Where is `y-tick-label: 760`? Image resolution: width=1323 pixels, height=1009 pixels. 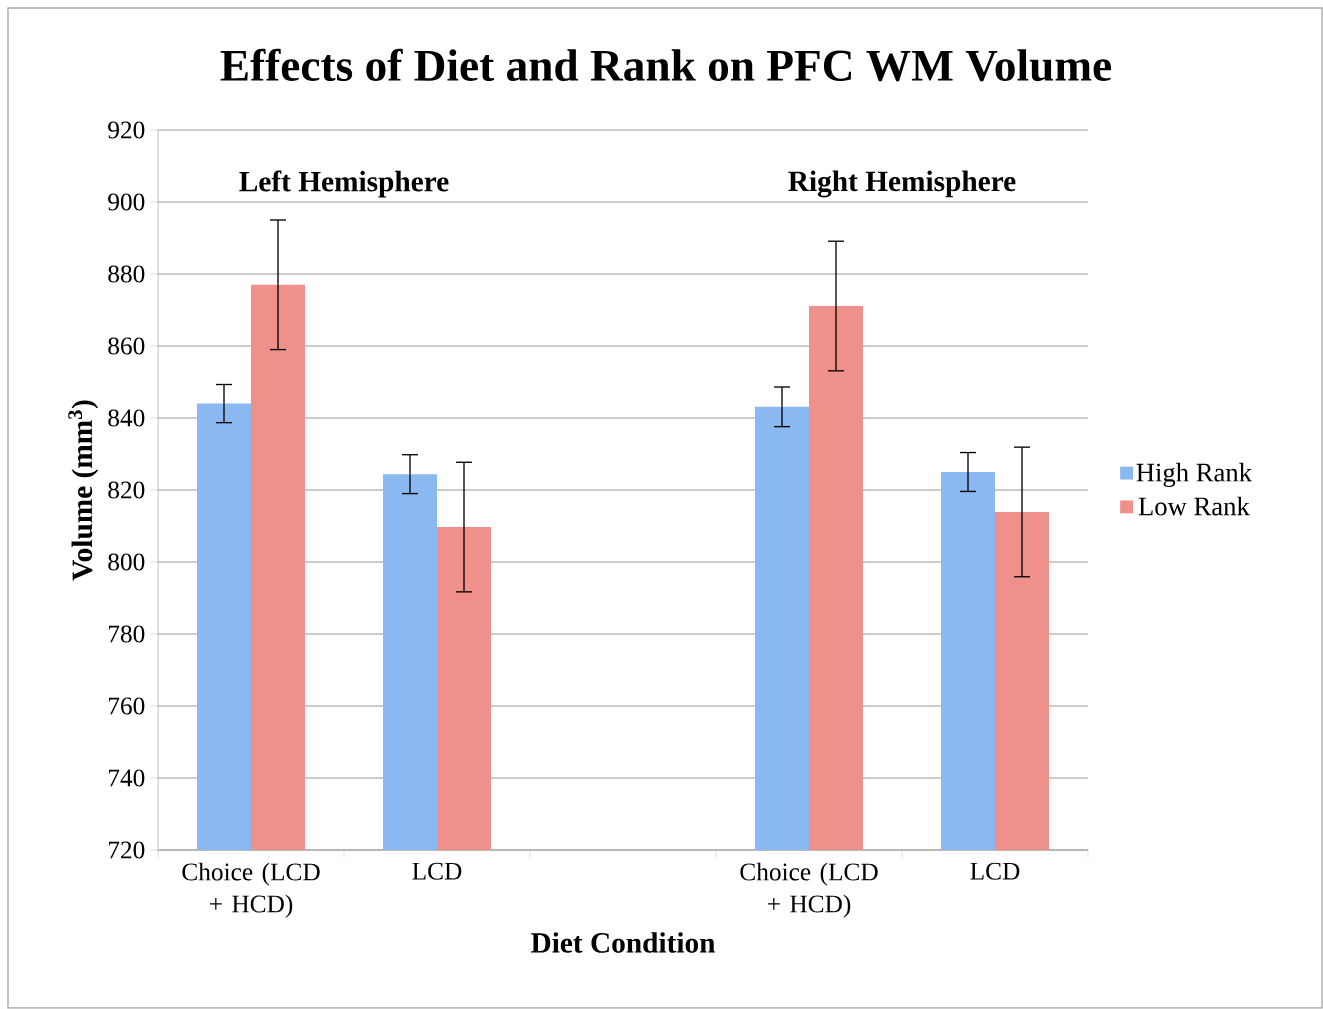 y-tick-label: 760 is located at coordinates (126, 706).